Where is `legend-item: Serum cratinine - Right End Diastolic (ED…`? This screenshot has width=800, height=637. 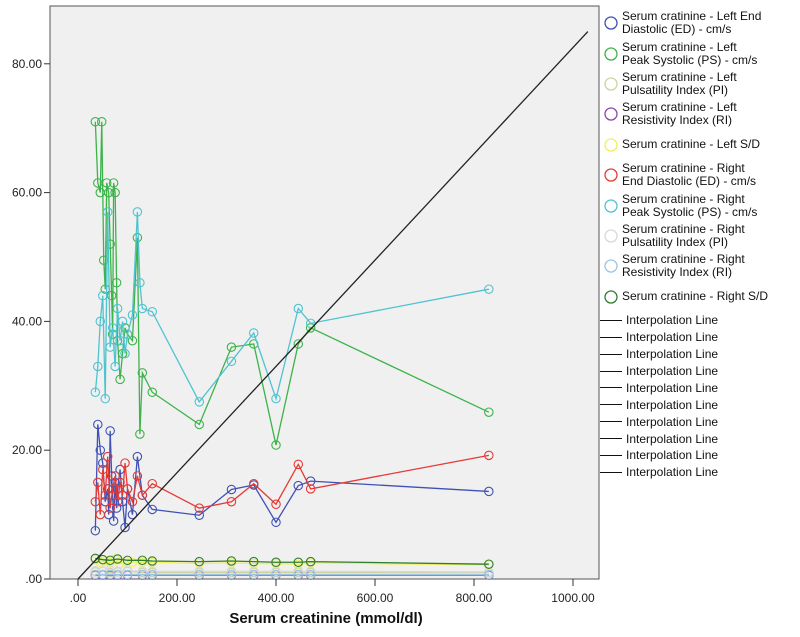 legend-item: Serum cratinine - Right End Diastolic (ED… is located at coordinates (700, 175).